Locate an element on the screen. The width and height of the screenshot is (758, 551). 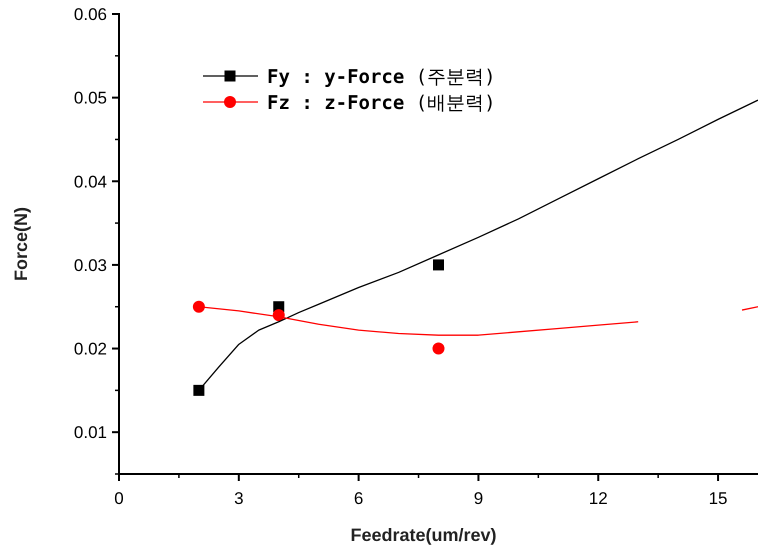
x-tick-label: 3 is located at coordinates (239, 498).